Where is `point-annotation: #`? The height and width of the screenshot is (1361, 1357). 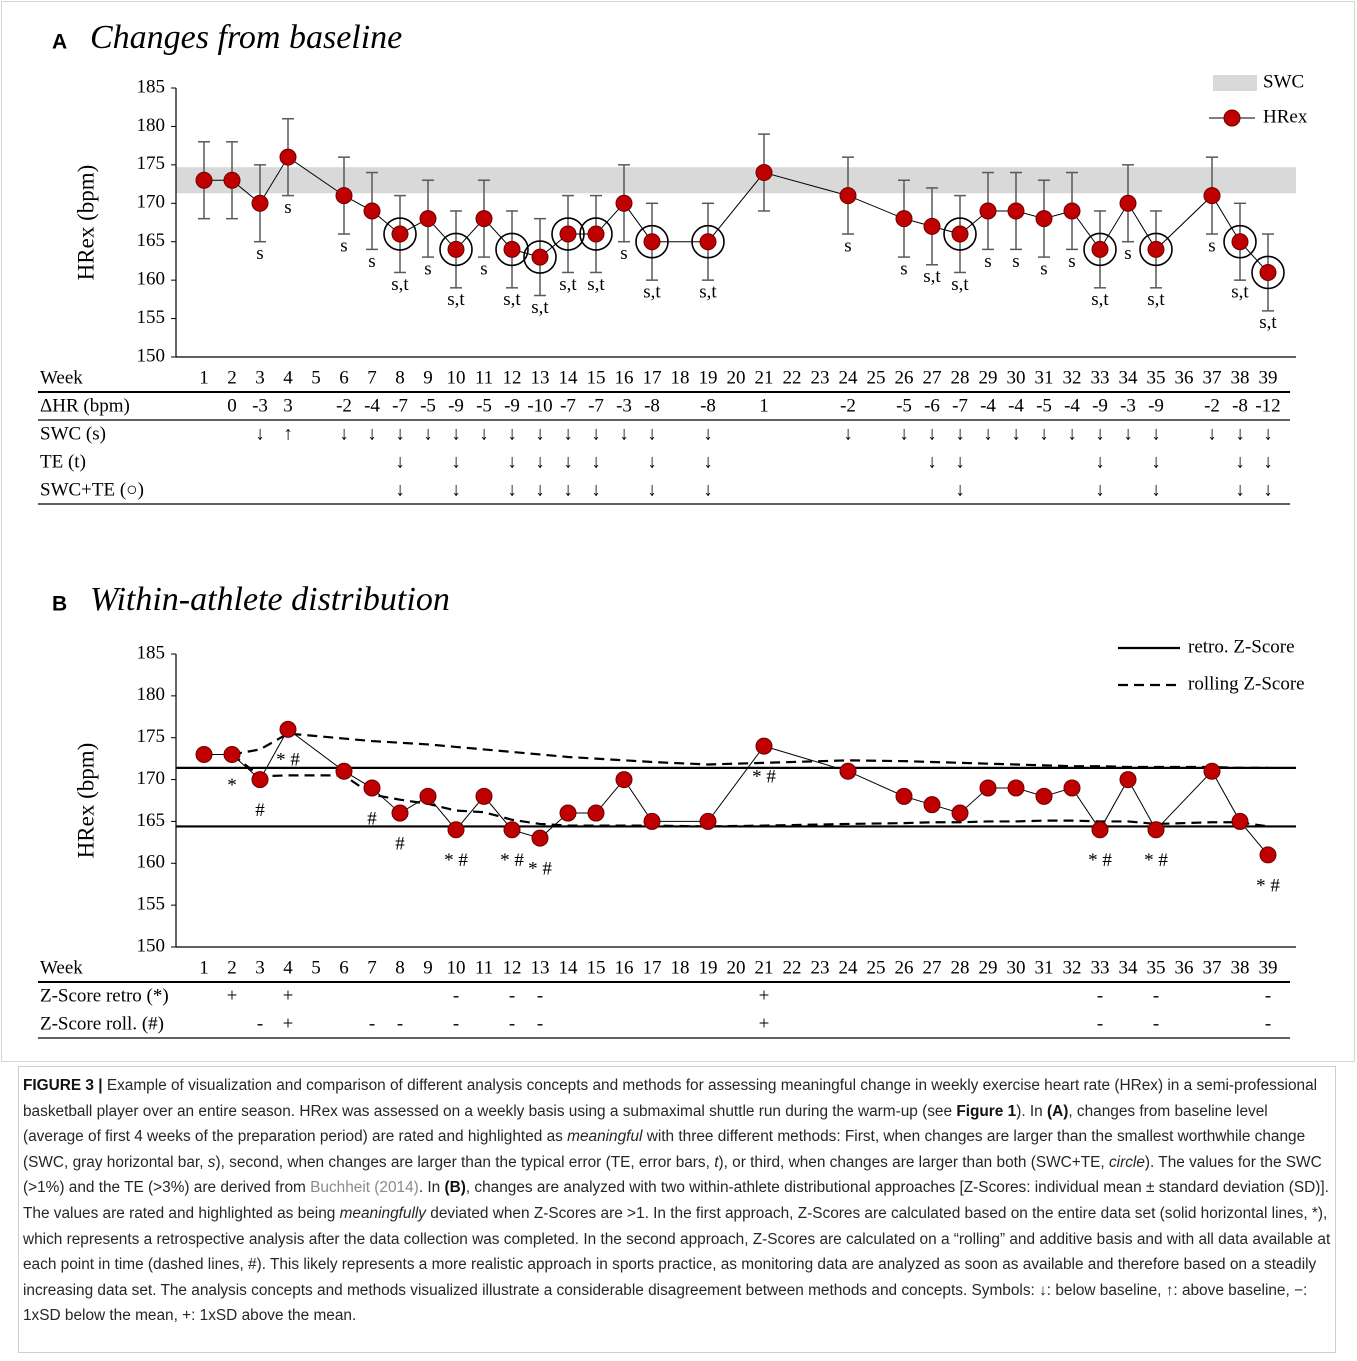 point-annotation: # is located at coordinates (372, 818).